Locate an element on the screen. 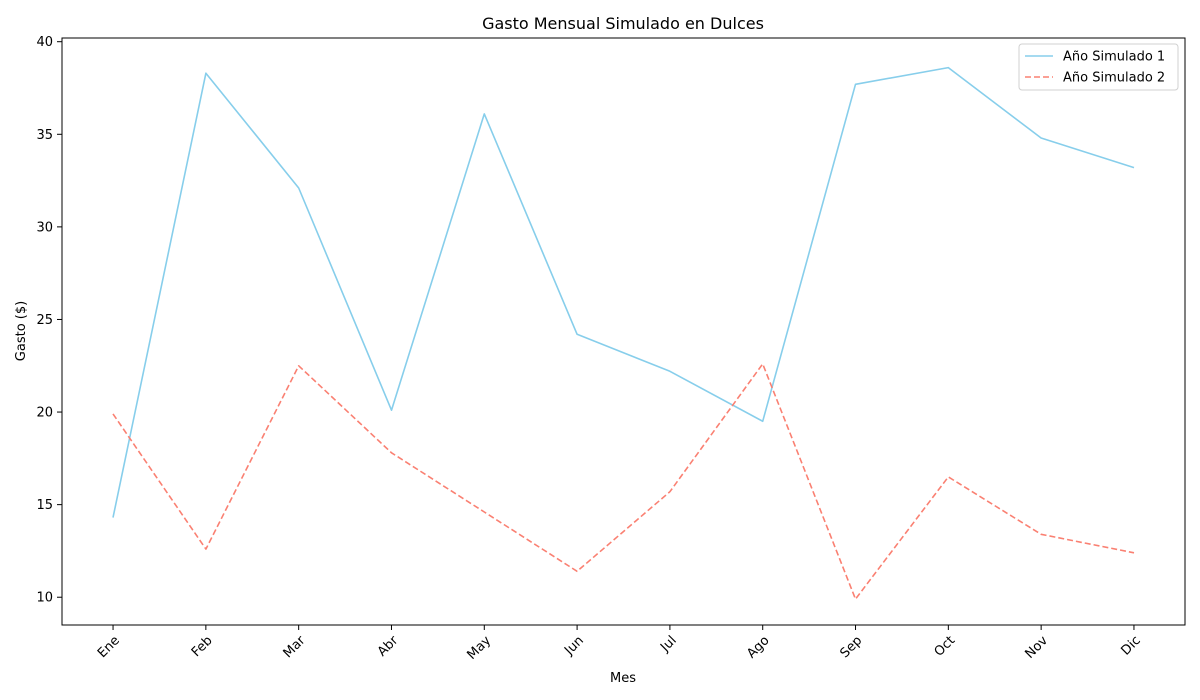 Image resolution: width=1200 pixels, height=700 pixels. x-tick-label: Jul is located at coordinates (668, 644).